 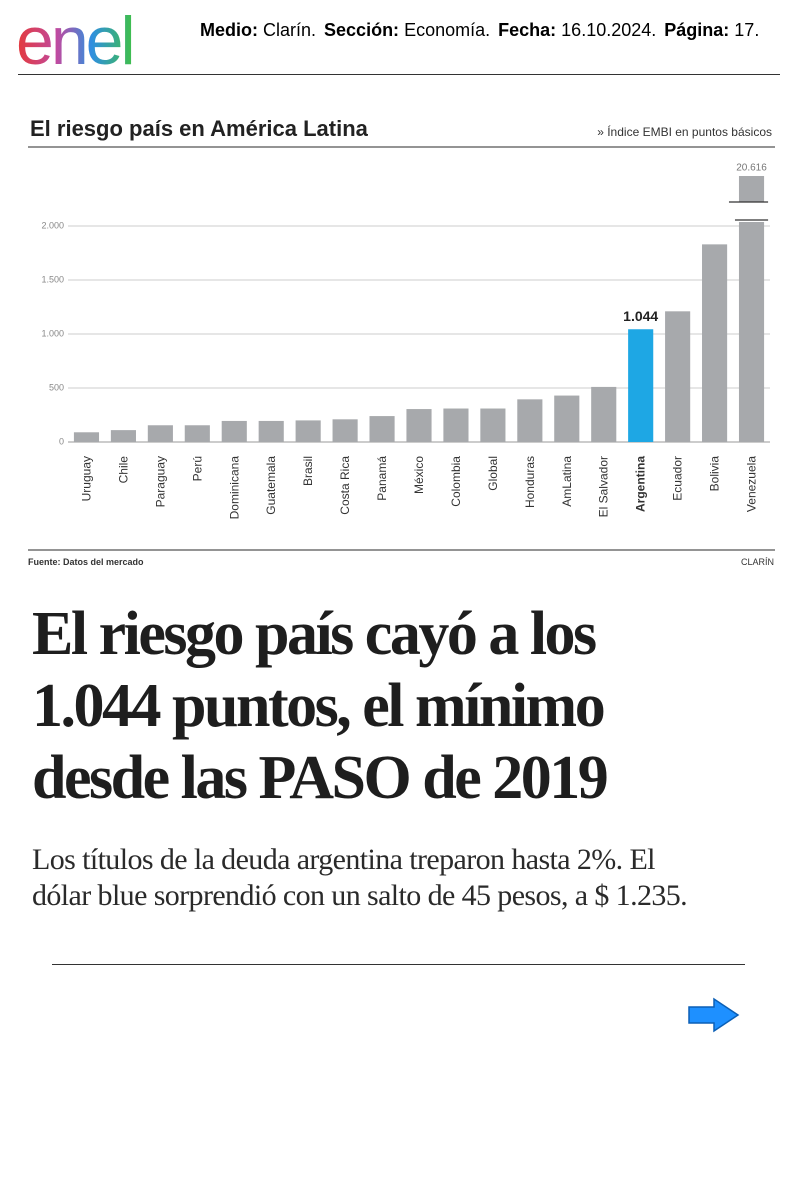 What do you see at coordinates (345, 485) in the screenshot?
I see `x-tick-label: Costa Rica` at bounding box center [345, 485].